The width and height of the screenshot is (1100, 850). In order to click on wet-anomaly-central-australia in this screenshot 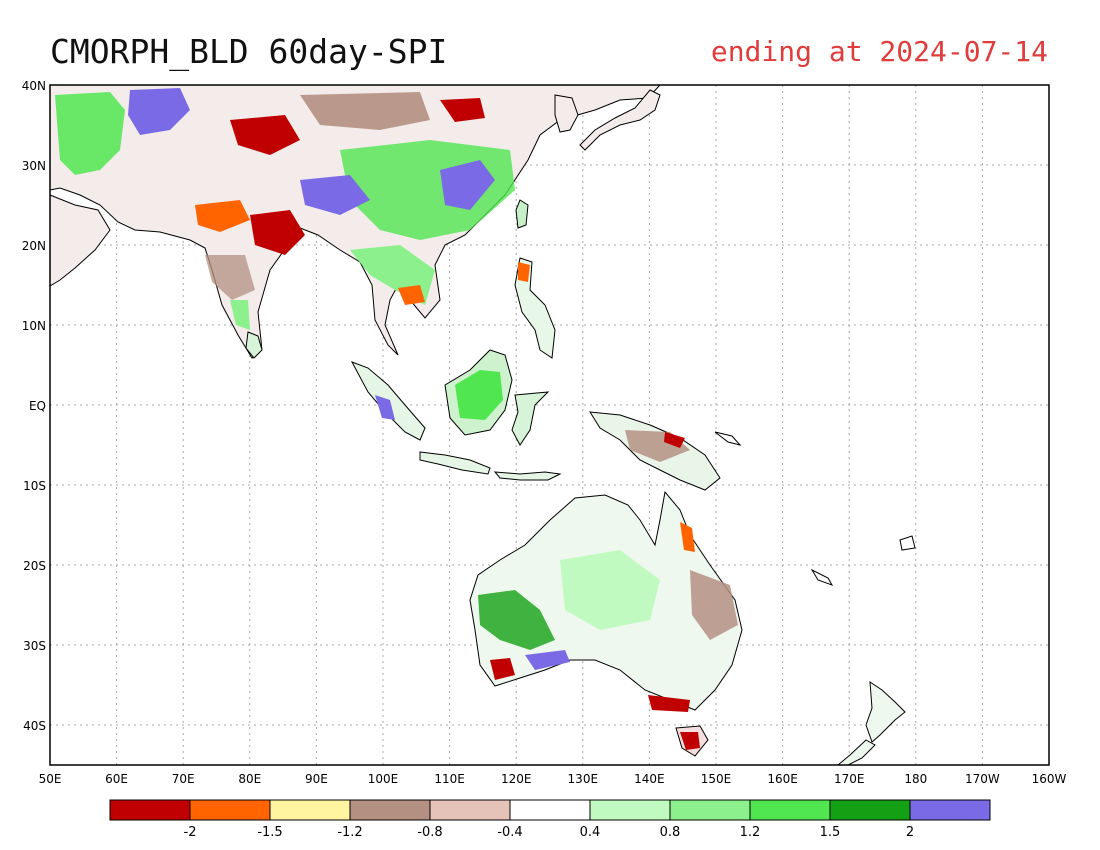, I will do `click(610, 590)`.